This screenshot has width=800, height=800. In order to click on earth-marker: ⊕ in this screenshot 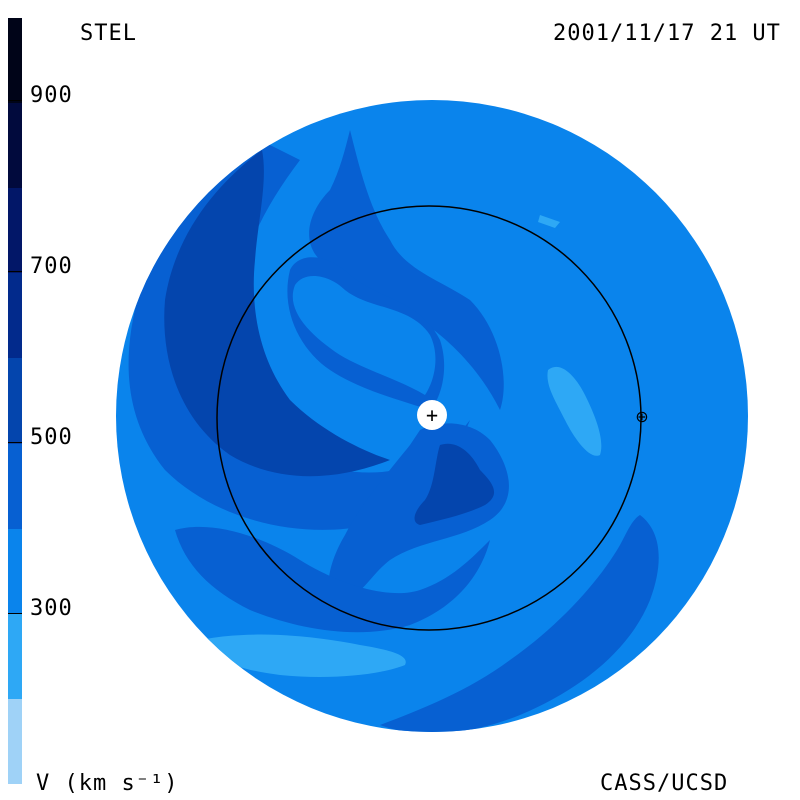, I will do `click(641, 416)`.